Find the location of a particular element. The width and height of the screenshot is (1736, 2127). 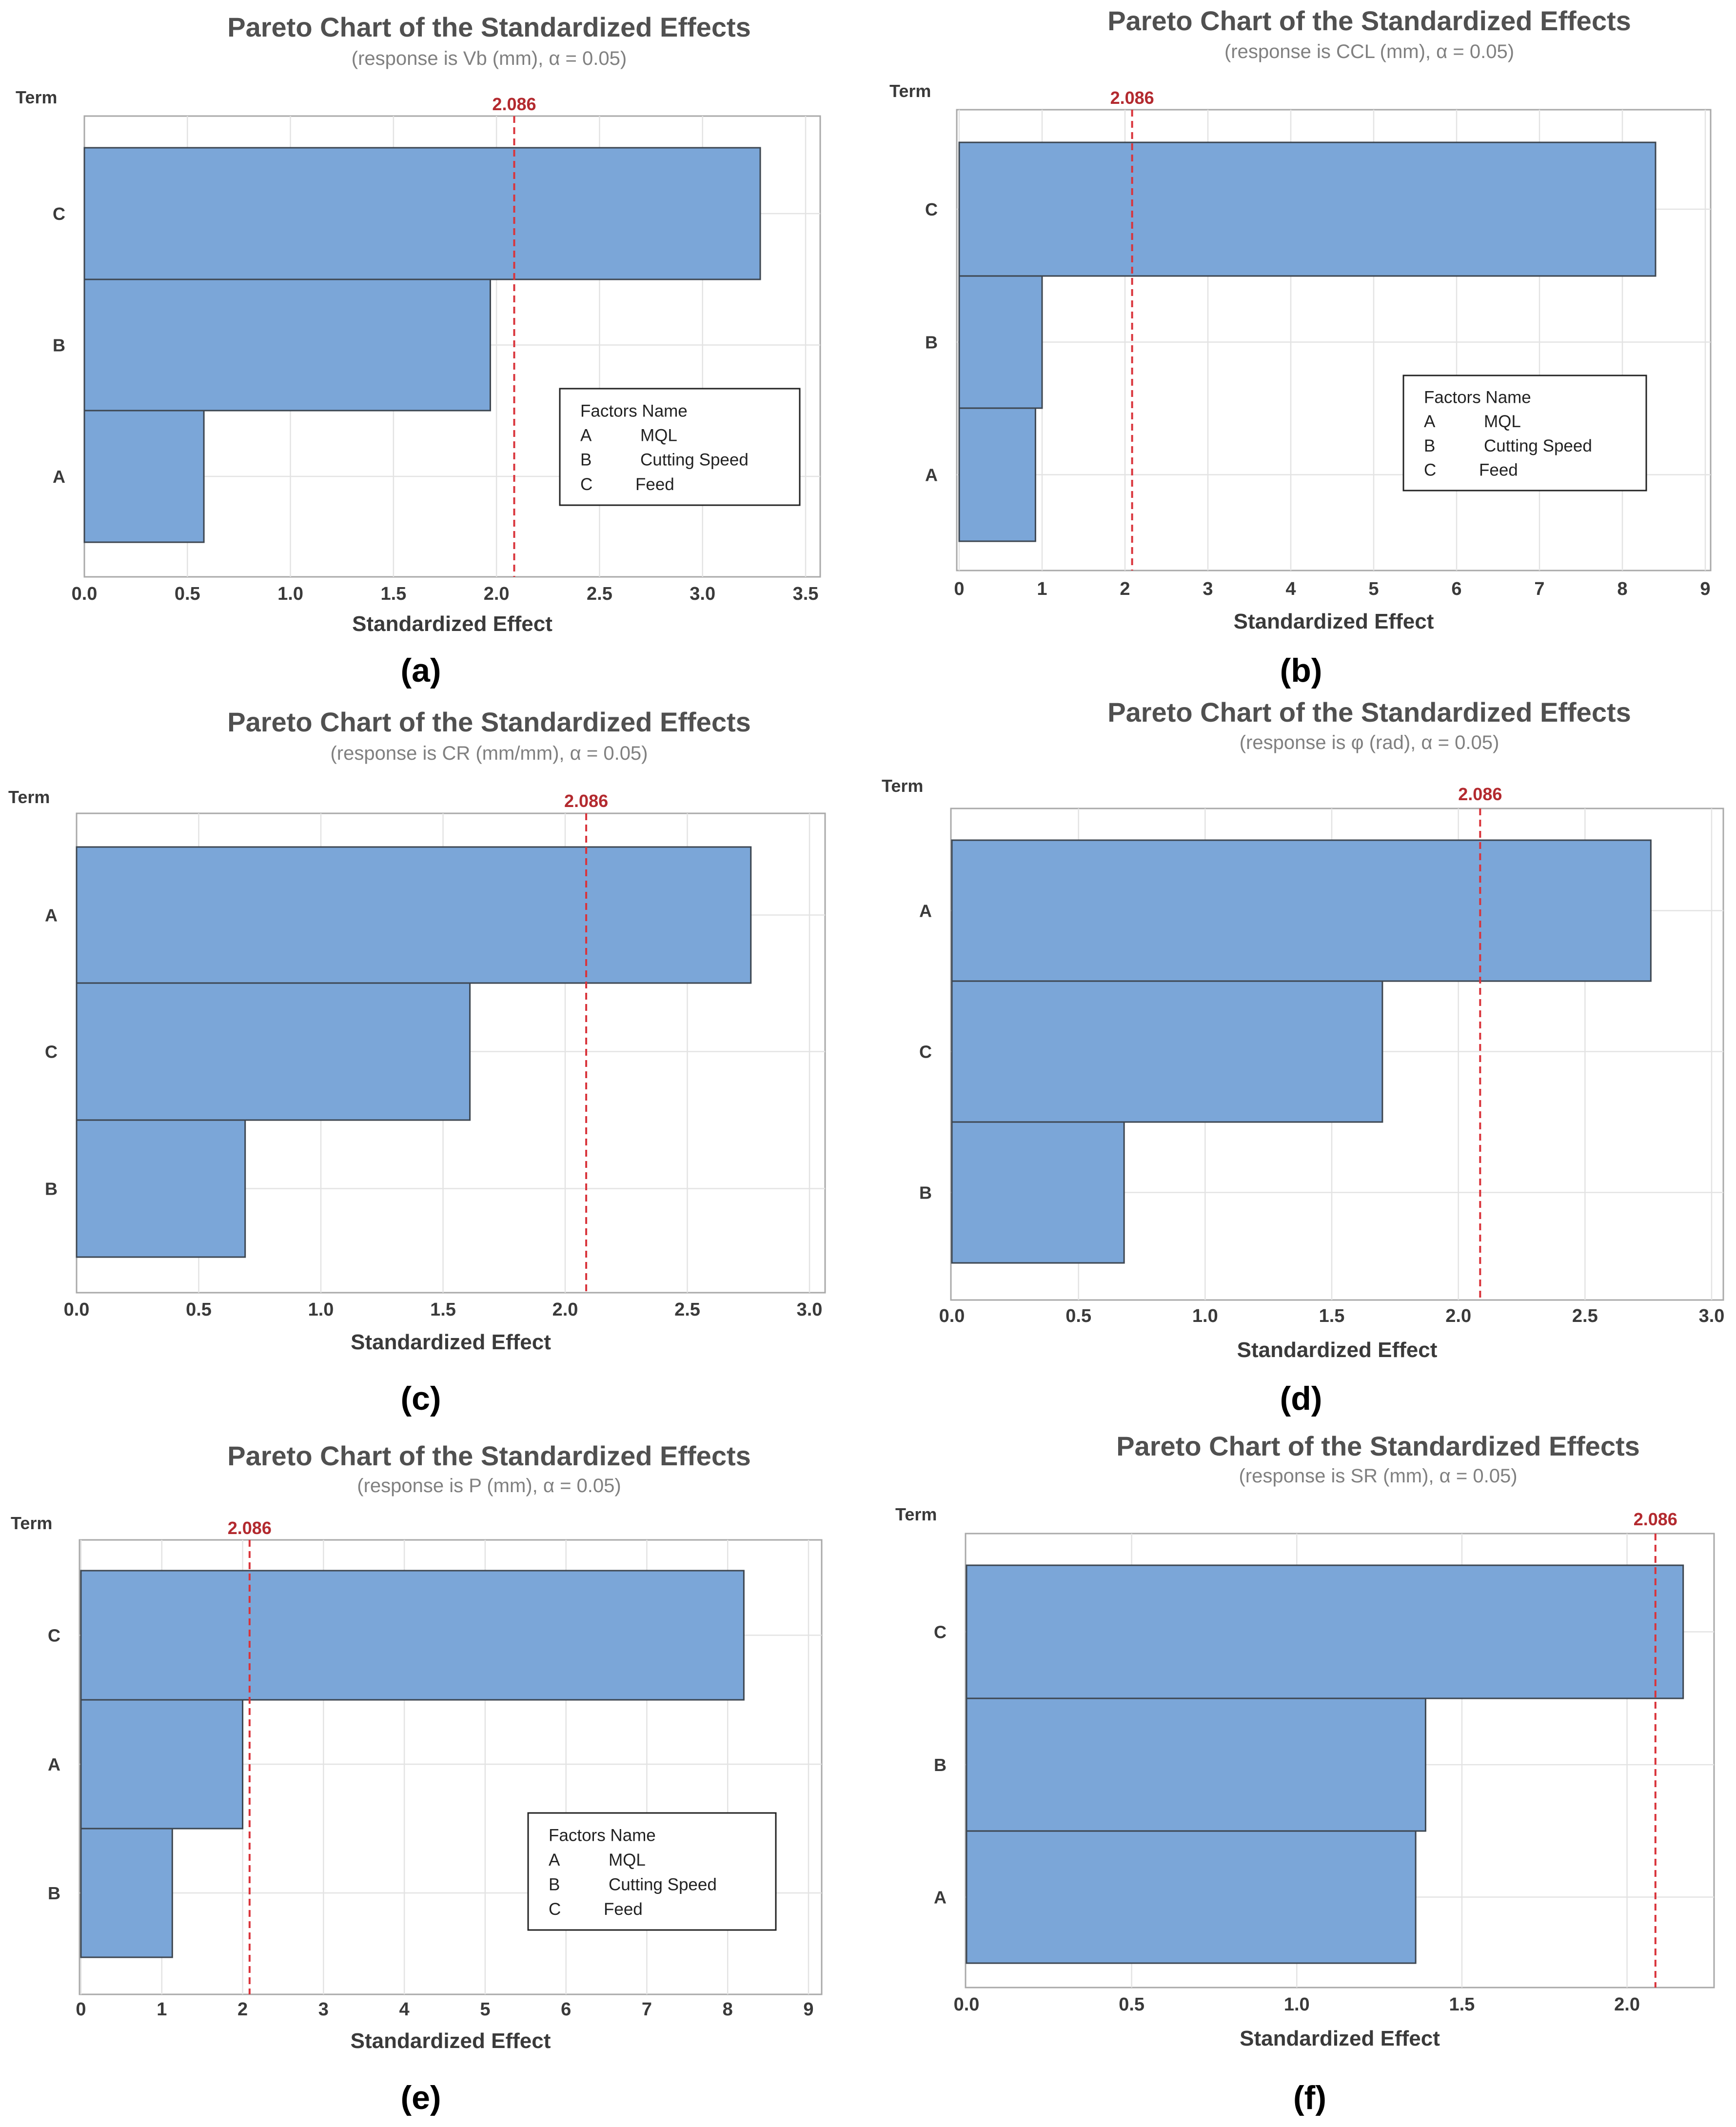

panel-label: (f) is located at coordinates (1309, 2097).